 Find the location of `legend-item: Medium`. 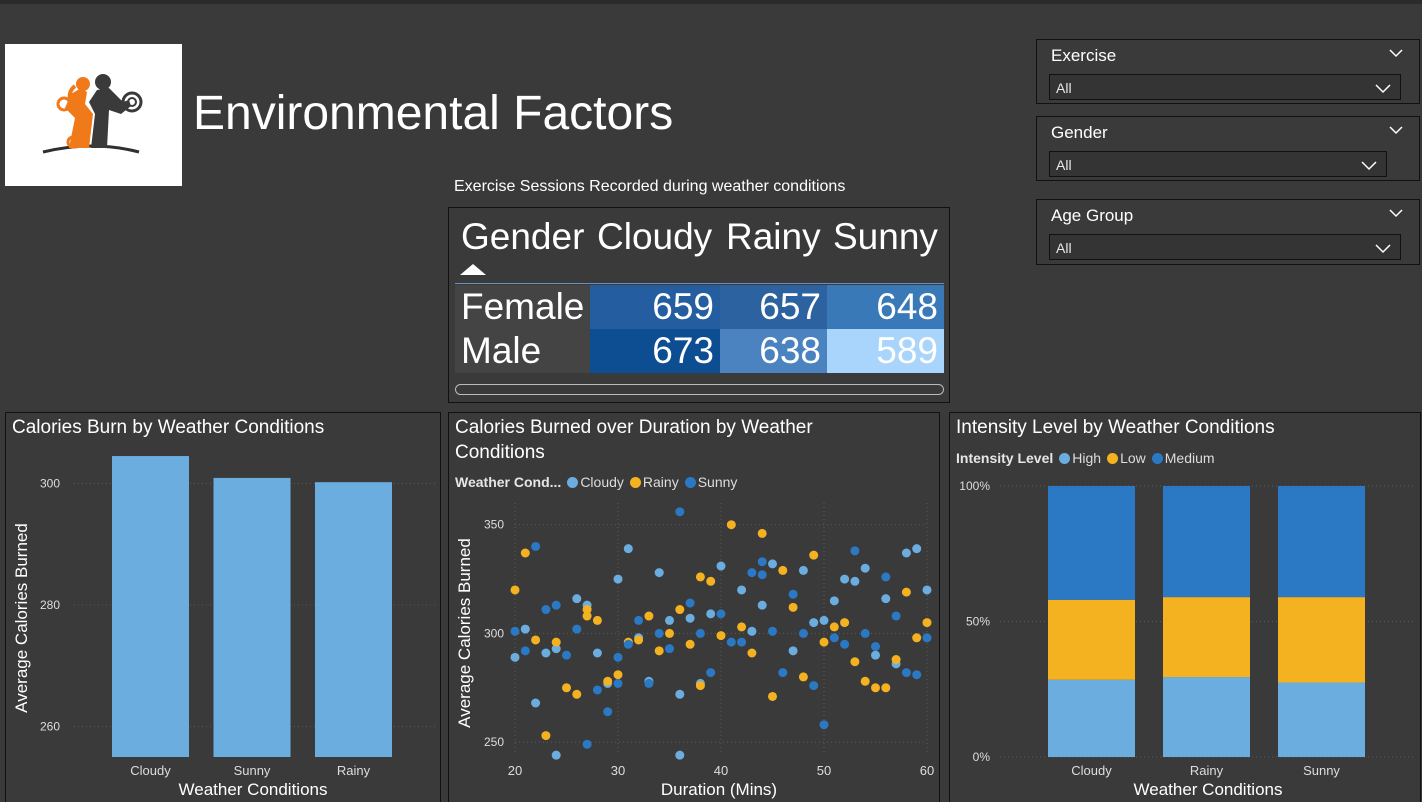

legend-item: Medium is located at coordinates (1189, 458).